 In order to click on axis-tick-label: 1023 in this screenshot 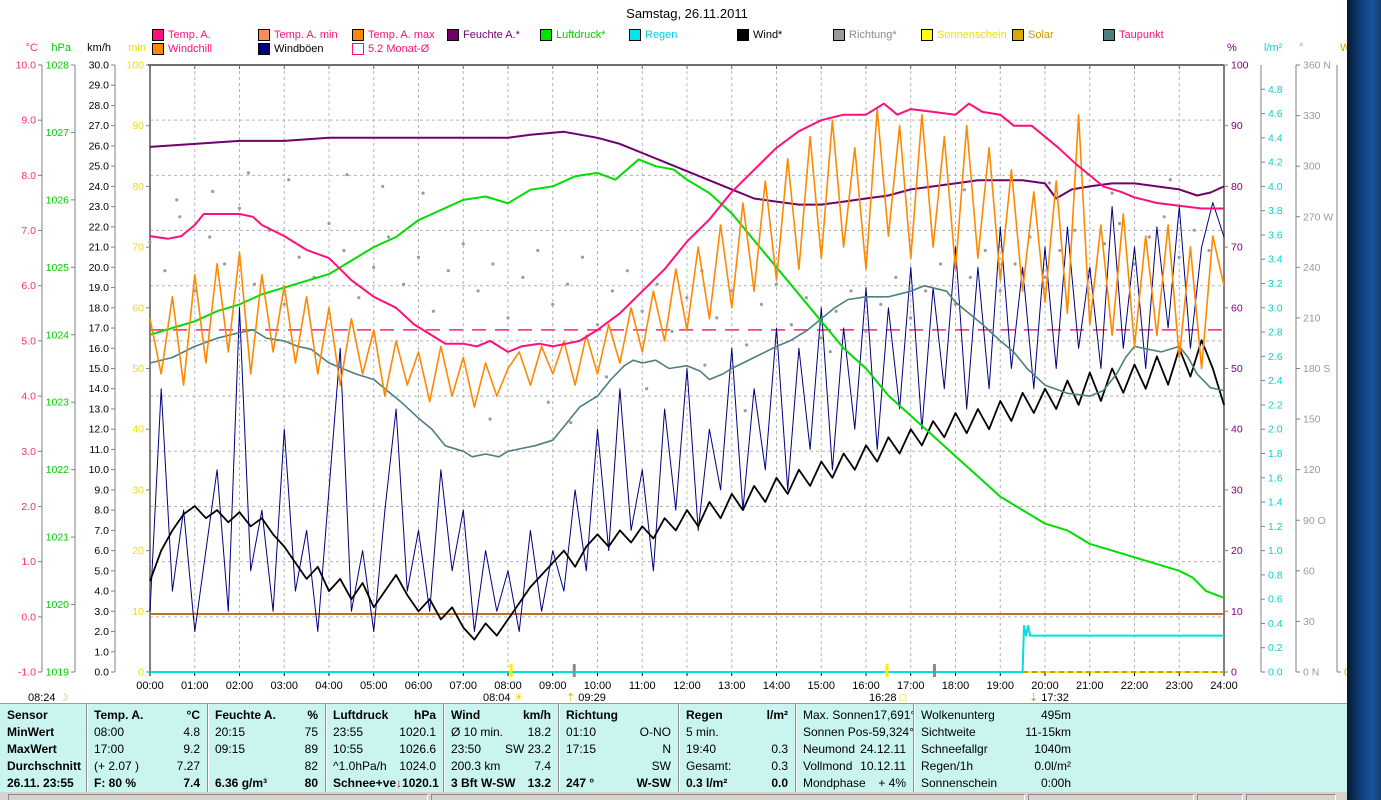, I will do `click(58, 403)`.